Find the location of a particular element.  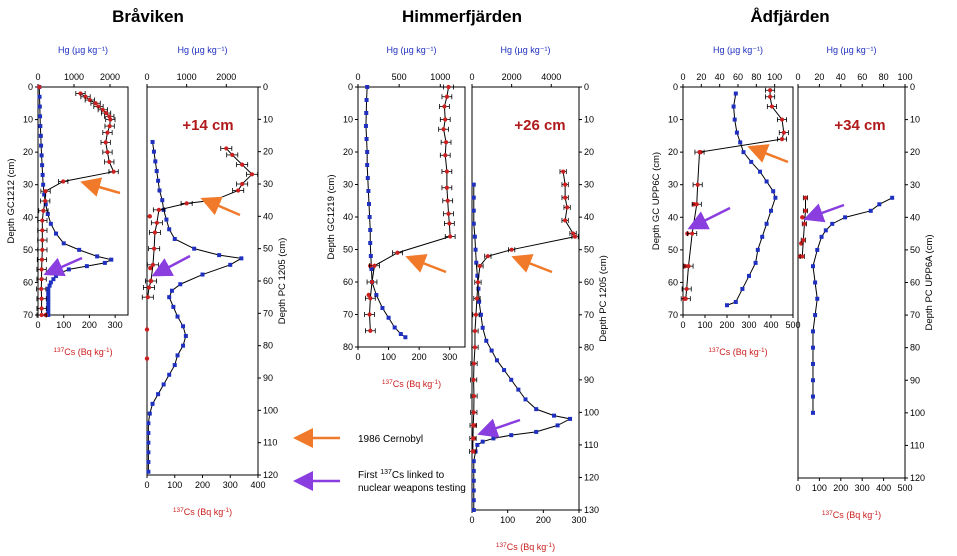

plot-frame is located at coordinates (525, 298).